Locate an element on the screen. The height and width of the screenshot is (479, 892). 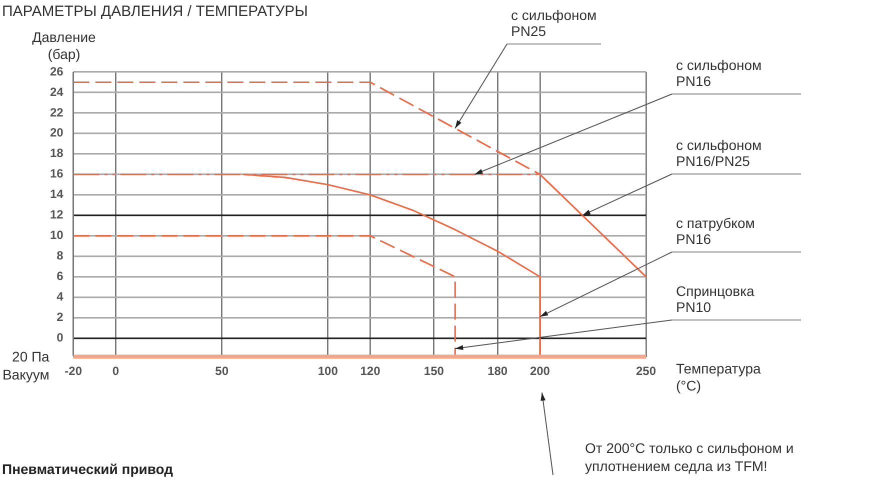
y-tick-label: 12 is located at coordinates (57, 215).